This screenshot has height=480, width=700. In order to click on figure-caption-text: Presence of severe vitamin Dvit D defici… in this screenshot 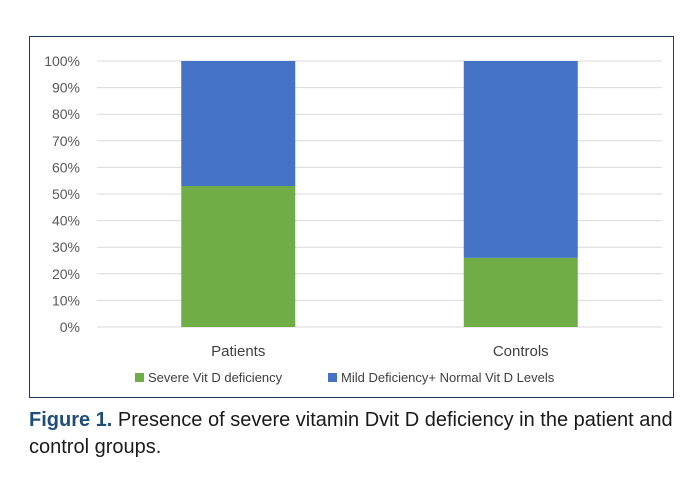, I will do `click(351, 433)`.